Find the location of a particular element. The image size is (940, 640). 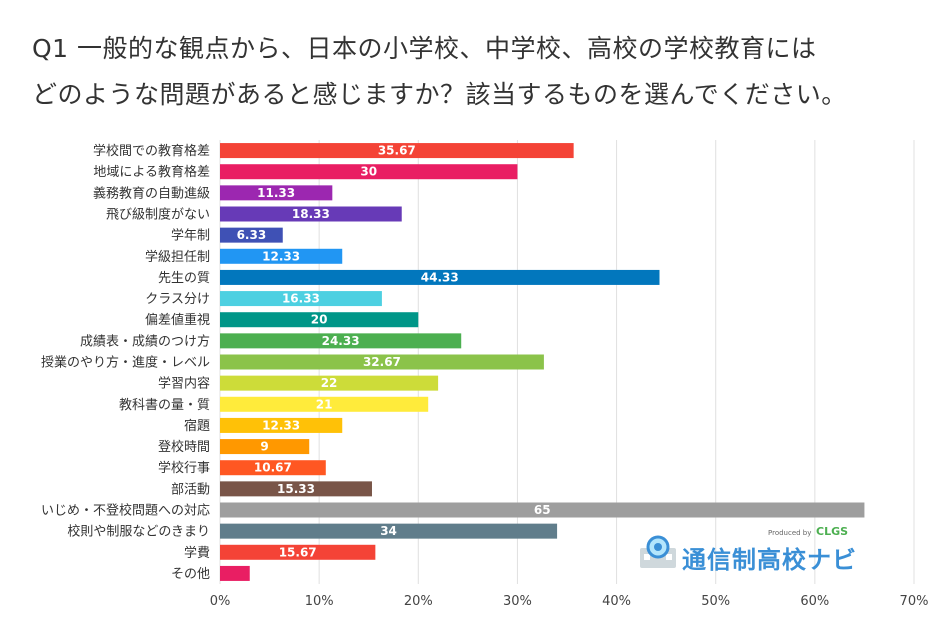

category-label: 部活動 is located at coordinates (190, 489).